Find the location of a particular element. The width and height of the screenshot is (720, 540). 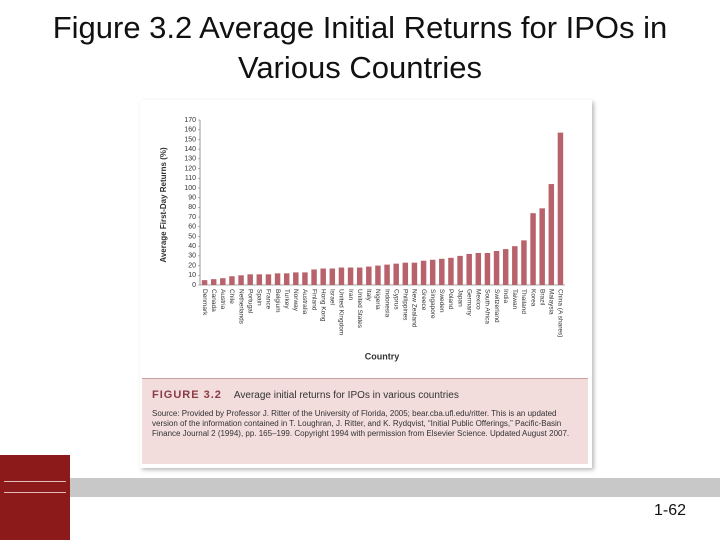

y-tick-label: 90 is located at coordinates (192, 197).